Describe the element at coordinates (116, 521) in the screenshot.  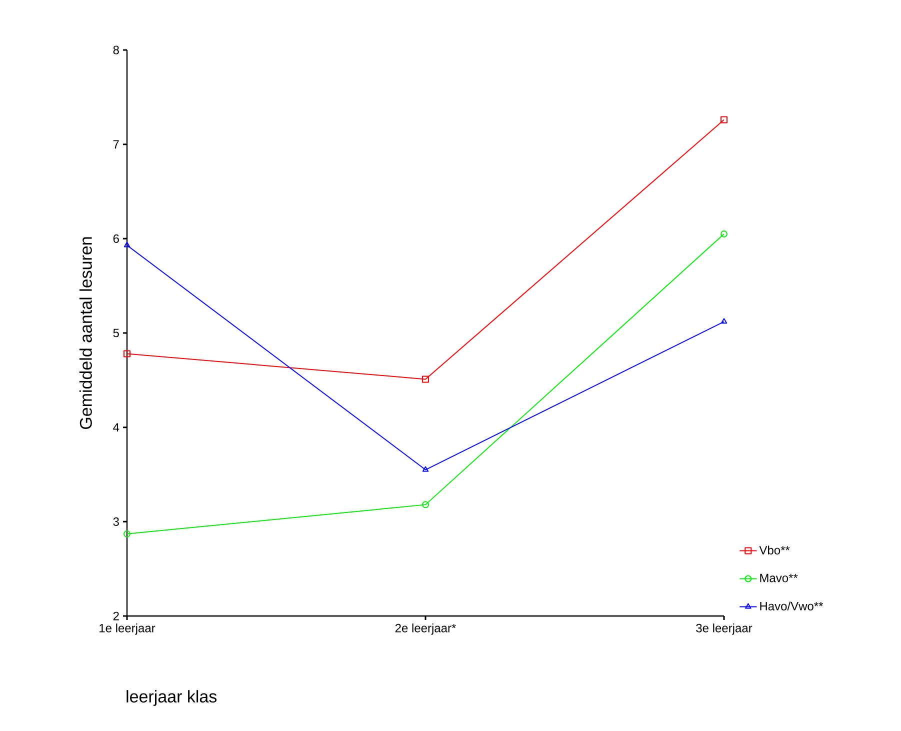
I see `y-tick-label: 3` at that location.